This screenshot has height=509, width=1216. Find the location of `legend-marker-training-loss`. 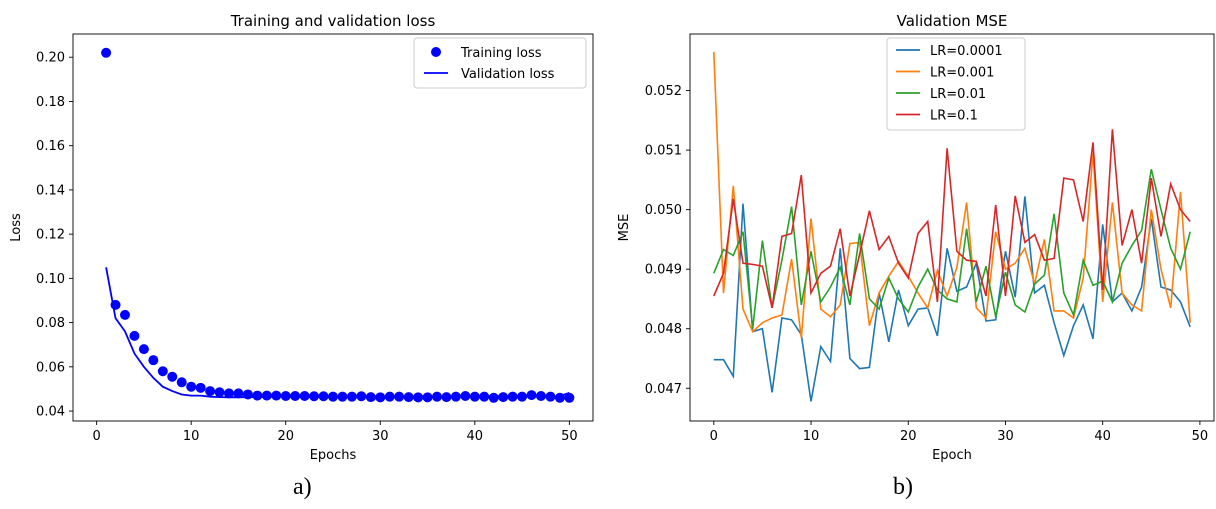

legend-marker-training-loss is located at coordinates (436, 52).